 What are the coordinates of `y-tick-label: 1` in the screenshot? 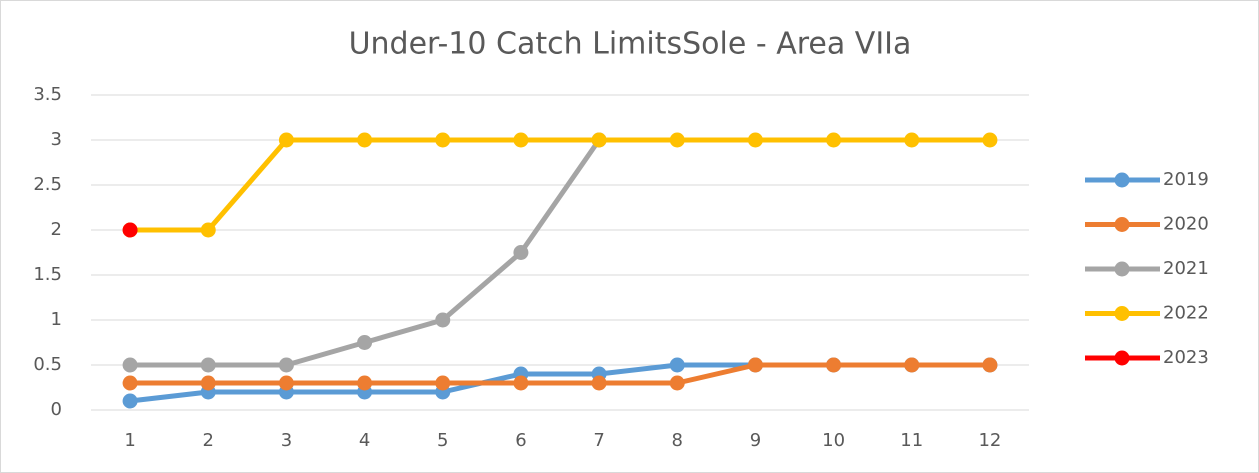 It's located at (56, 319).